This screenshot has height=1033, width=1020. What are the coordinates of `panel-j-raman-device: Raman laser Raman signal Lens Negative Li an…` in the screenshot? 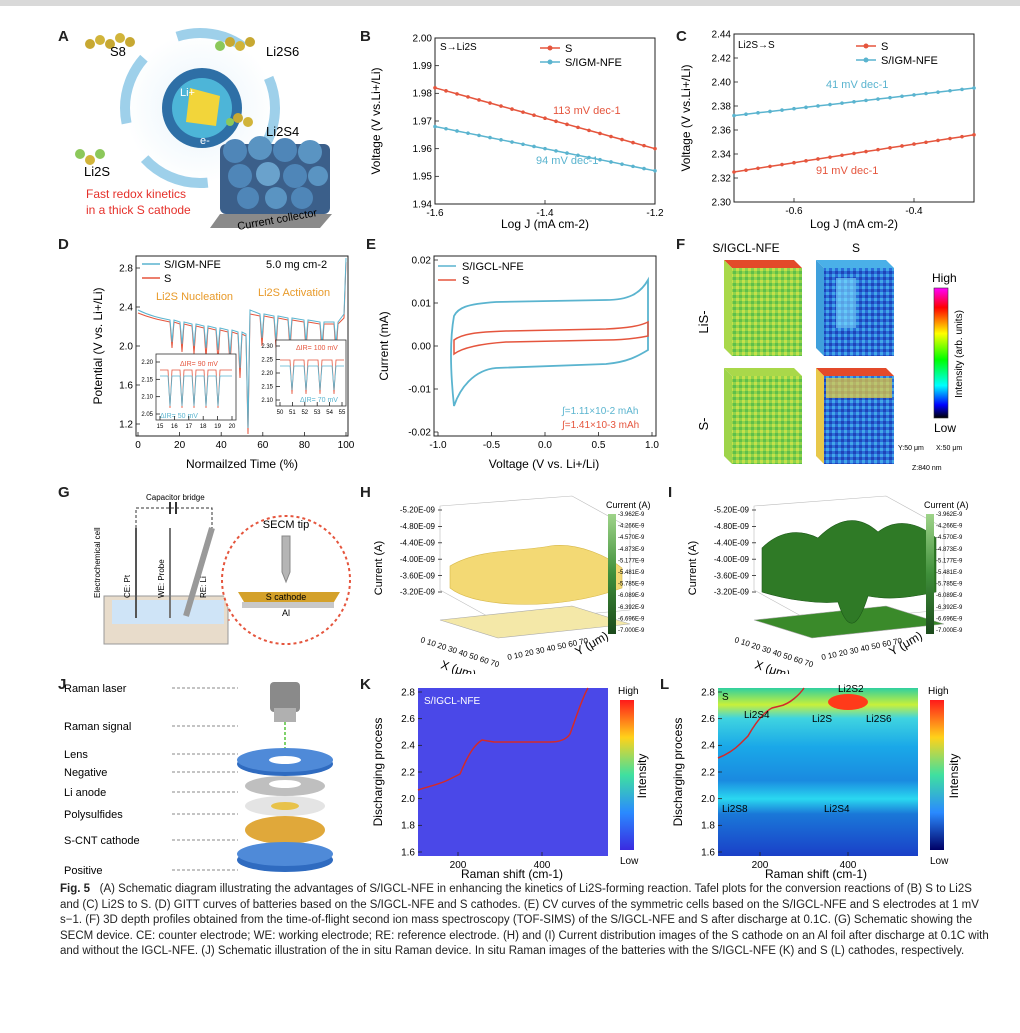 It's located at (198, 779).